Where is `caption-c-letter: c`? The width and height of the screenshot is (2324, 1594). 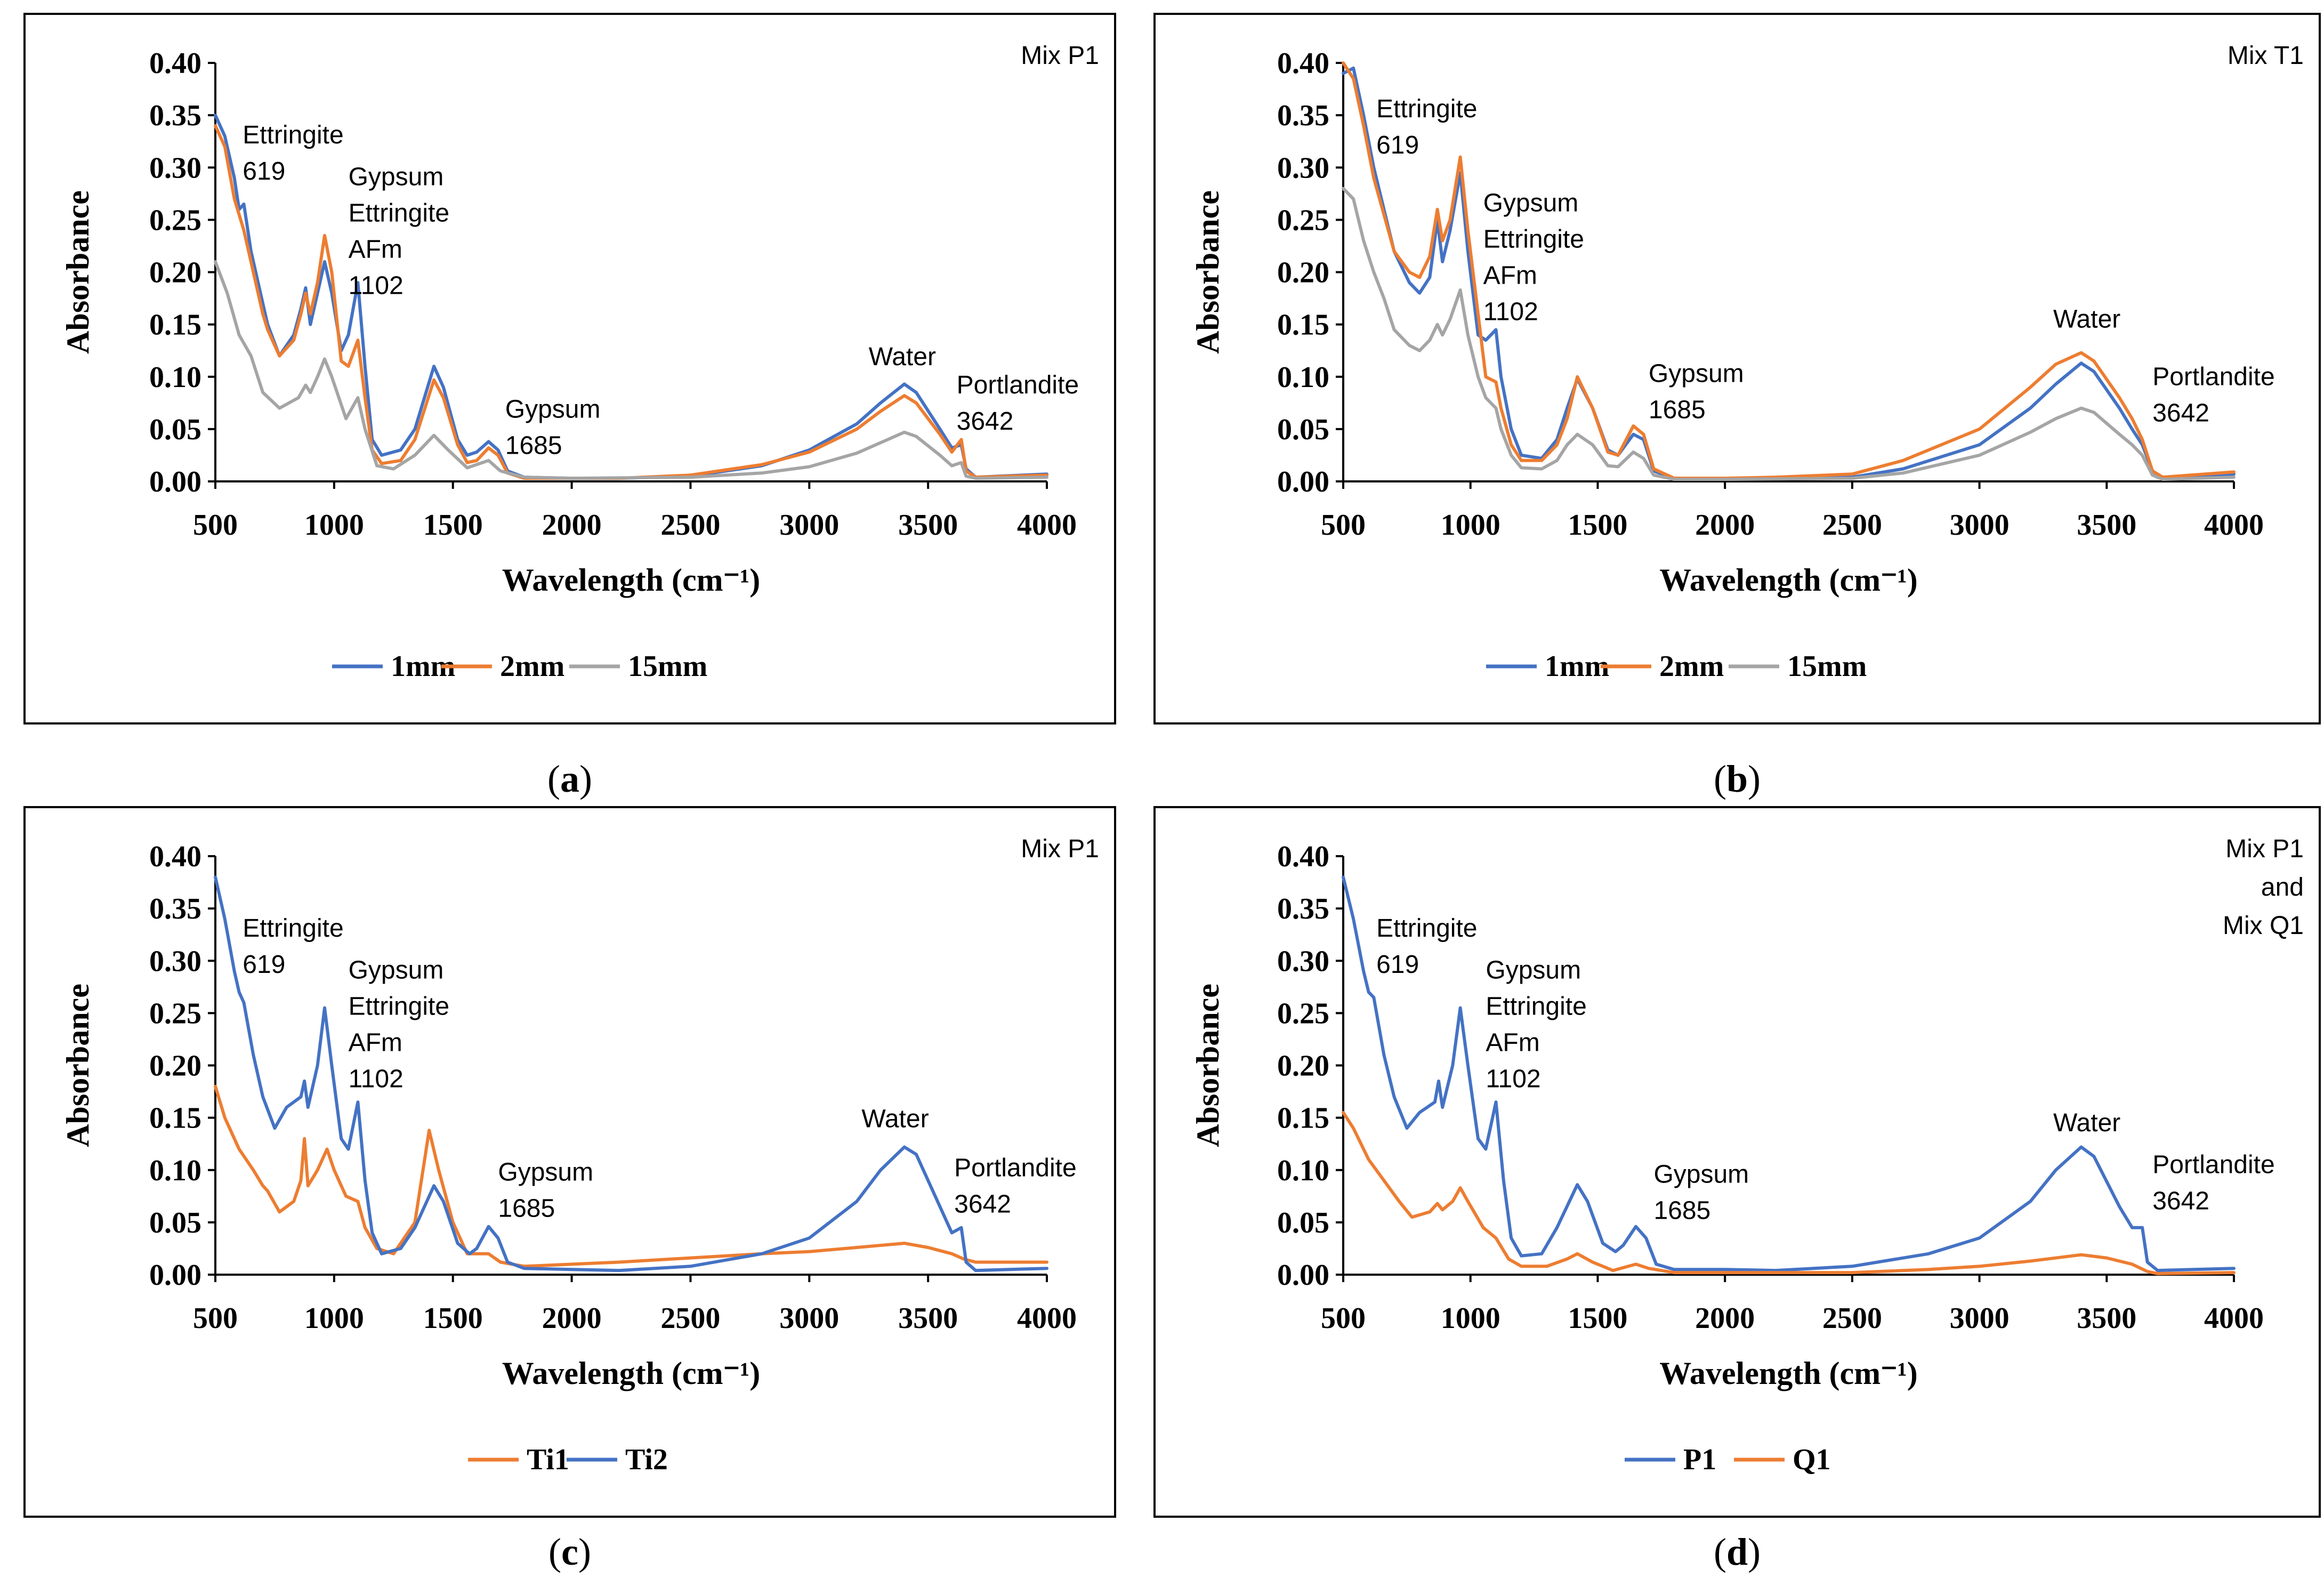
caption-c-letter: c is located at coordinates (570, 1552).